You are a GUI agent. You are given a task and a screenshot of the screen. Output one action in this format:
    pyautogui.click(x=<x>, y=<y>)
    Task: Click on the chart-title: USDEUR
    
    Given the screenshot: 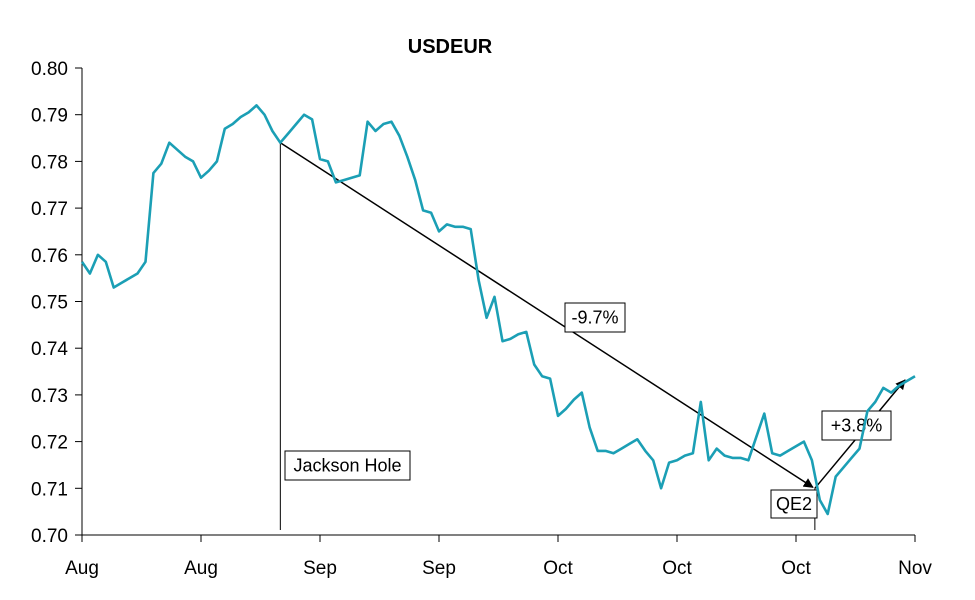 What is the action you would take?
    pyautogui.click(x=450, y=47)
    